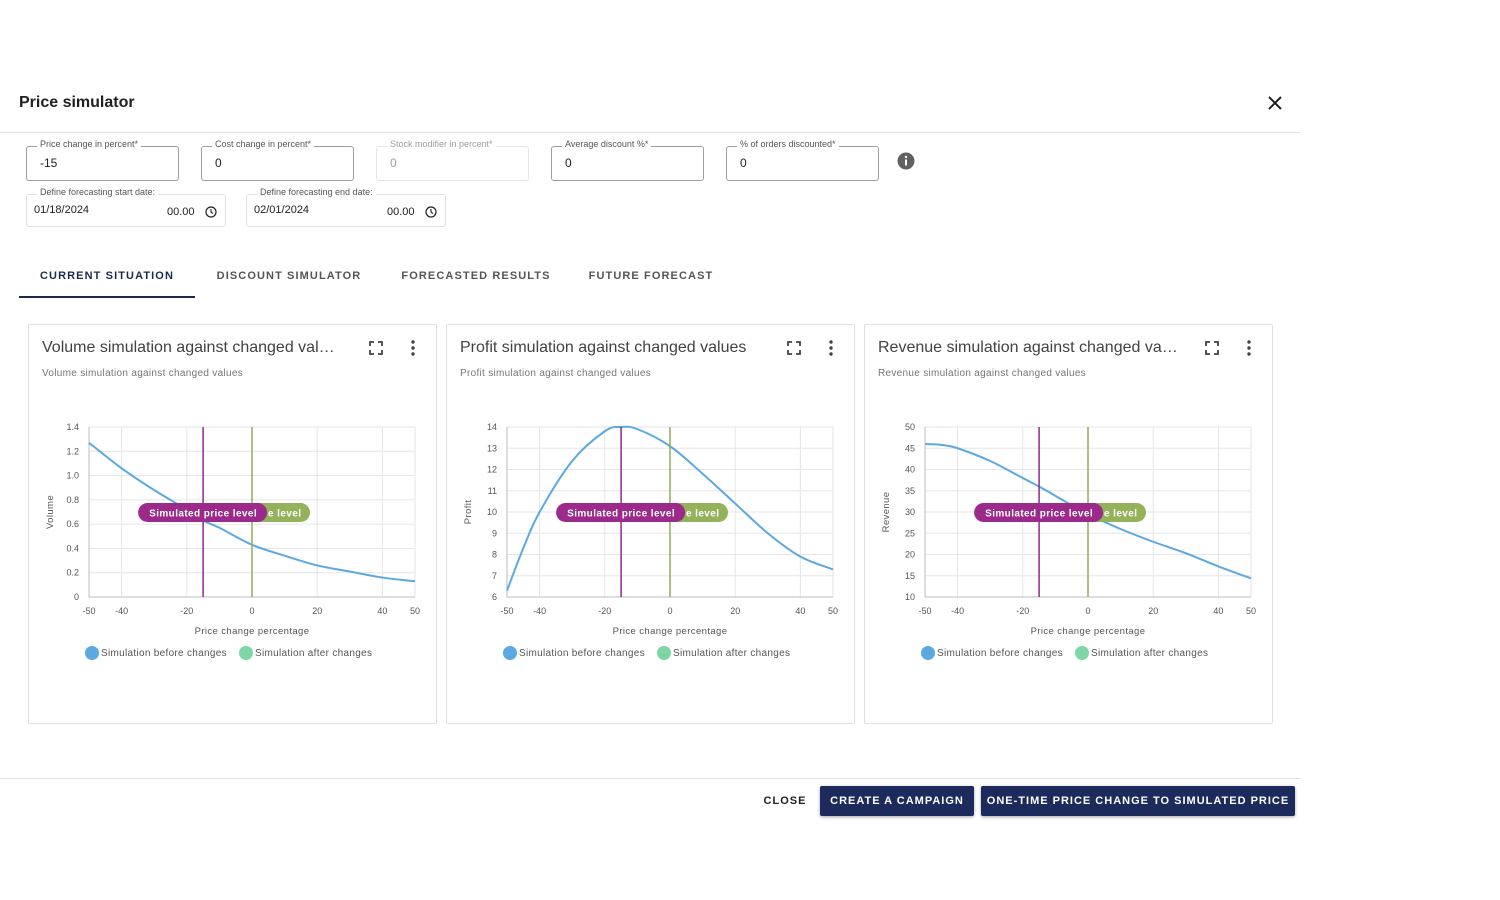 The height and width of the screenshot is (900, 1500). What do you see at coordinates (452, 160) in the screenshot?
I see `stock-modifier-field: Stock modifier in percent* 0` at bounding box center [452, 160].